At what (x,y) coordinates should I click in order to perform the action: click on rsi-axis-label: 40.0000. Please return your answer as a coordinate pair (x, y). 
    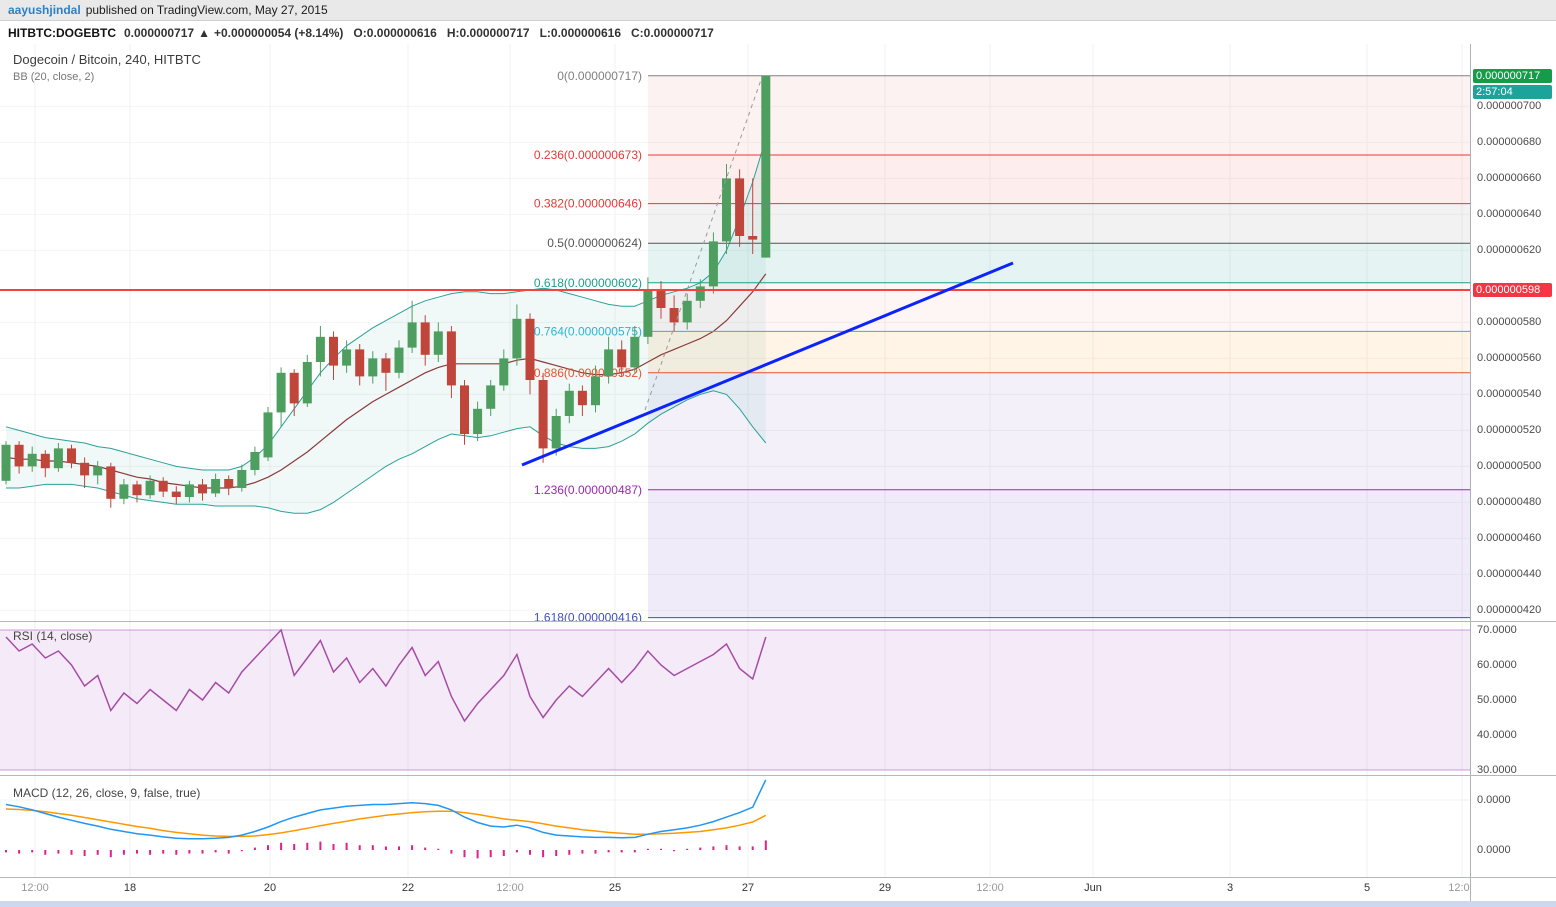
    Looking at the image, I should click on (1497, 735).